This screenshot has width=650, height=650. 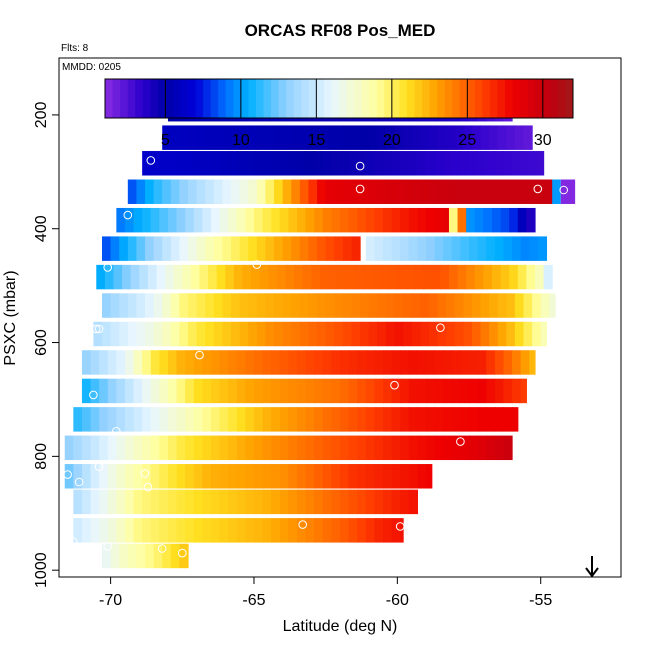 What do you see at coordinates (41, 114) in the screenshot?
I see `y-tick-label: 200` at bounding box center [41, 114].